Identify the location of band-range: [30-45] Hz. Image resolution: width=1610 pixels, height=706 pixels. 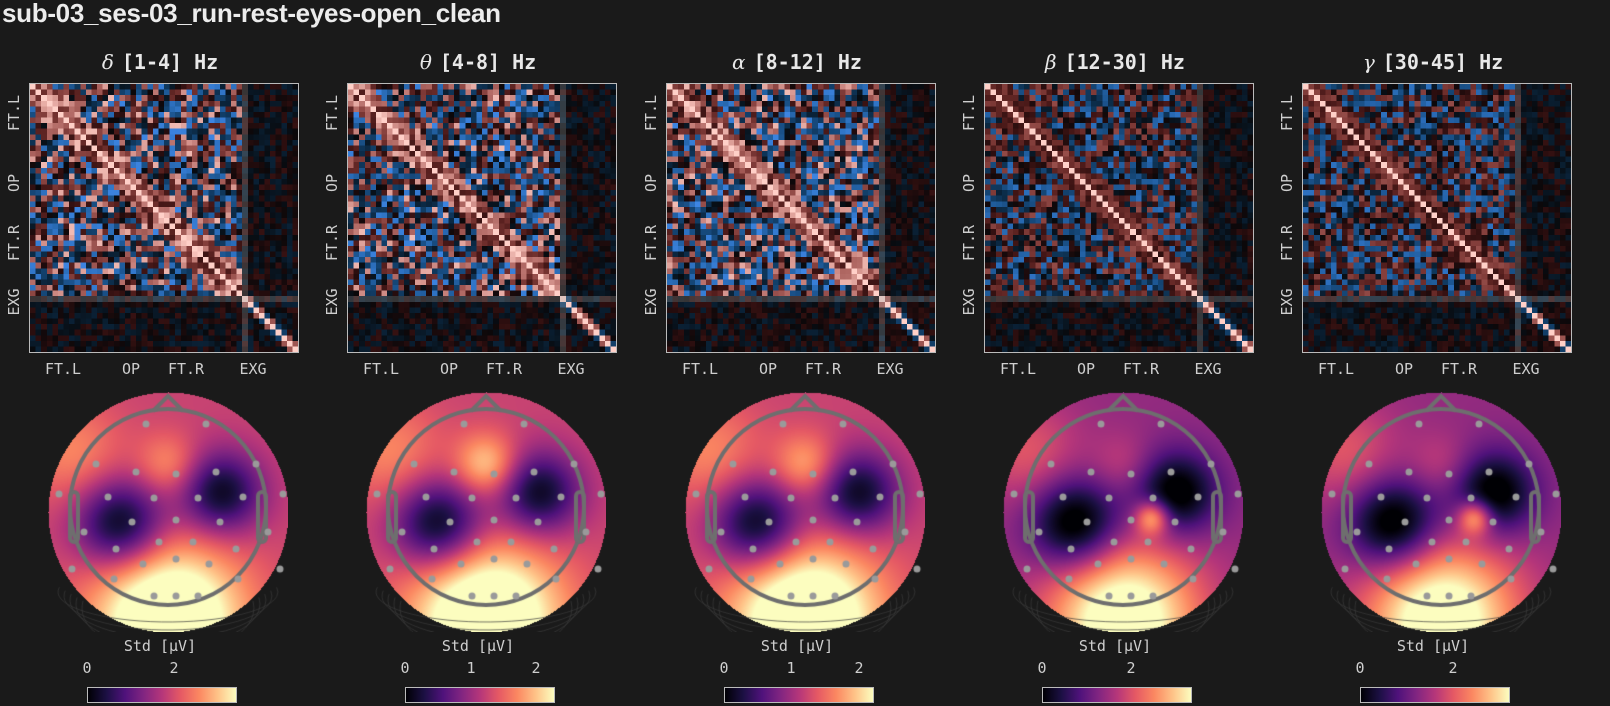
(1443, 62).